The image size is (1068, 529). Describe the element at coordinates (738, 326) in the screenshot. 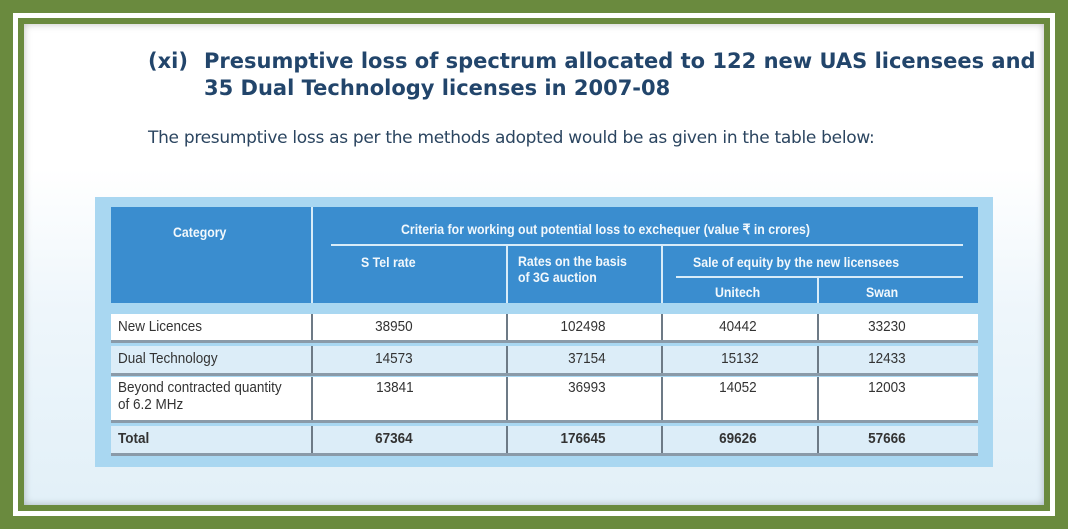

I see `cell-unitech: 40442` at that location.